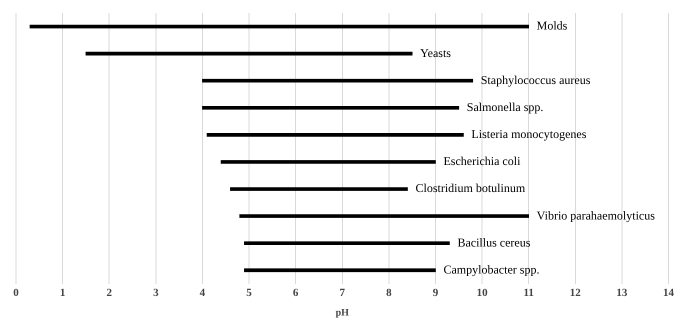  Describe the element at coordinates (343, 313) in the screenshot. I see `x-axis-title: pH` at that location.